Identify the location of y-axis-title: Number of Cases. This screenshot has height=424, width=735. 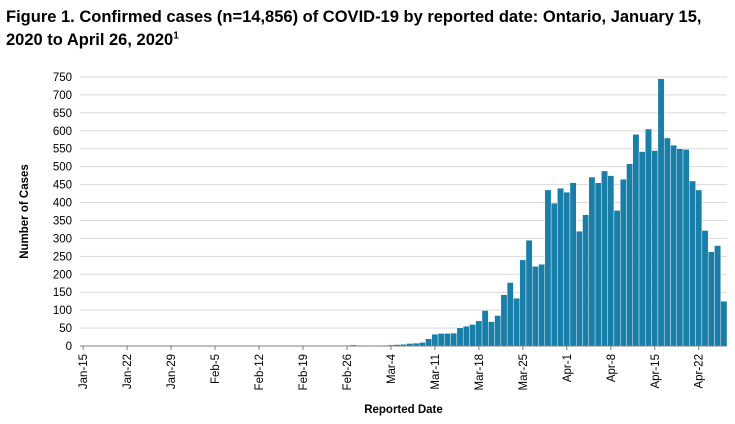
(25, 211).